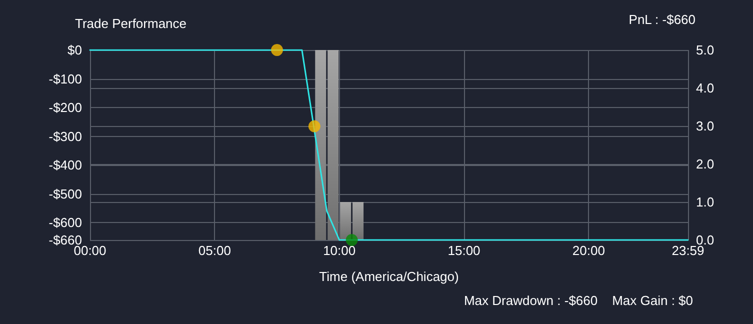 The width and height of the screenshot is (753, 324). What do you see at coordinates (389, 276) in the screenshot?
I see `x-axis-title: Time (America/Chicago)` at bounding box center [389, 276].